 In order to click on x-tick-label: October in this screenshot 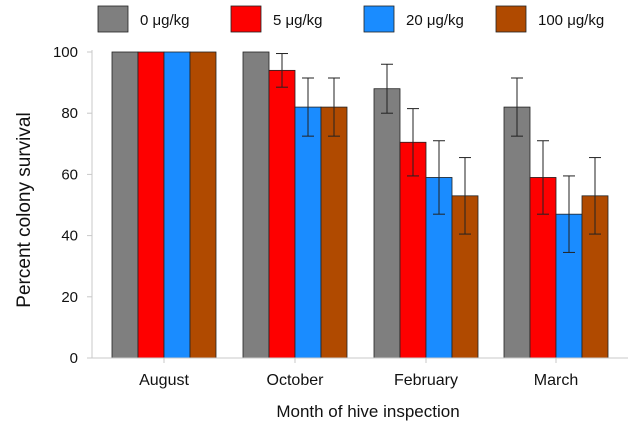, I will do `click(296, 380)`.